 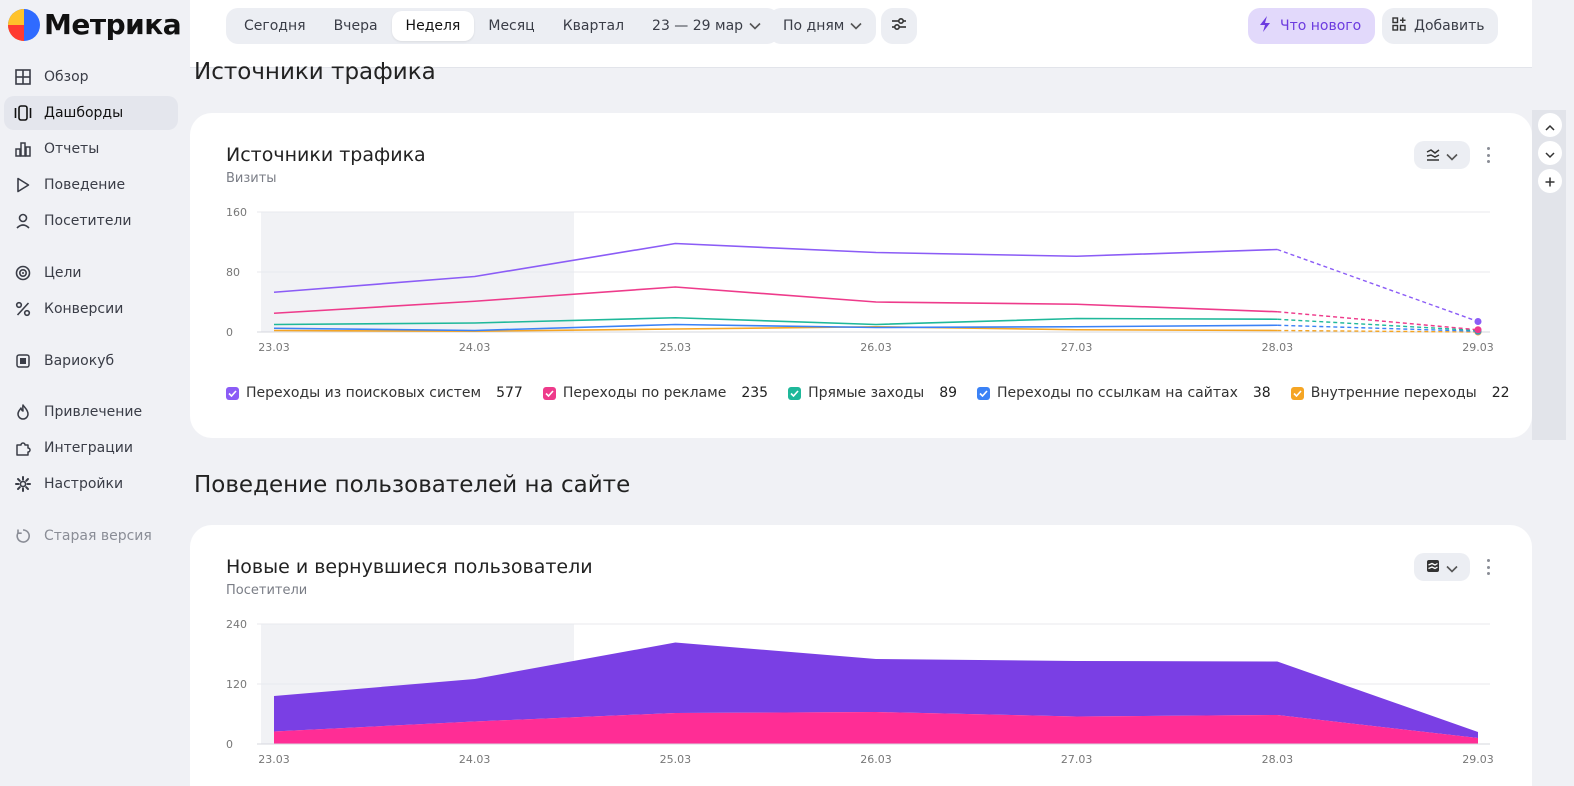 What do you see at coordinates (85, 185) in the screenshot?
I see `sidebar-item-label: Поведение` at bounding box center [85, 185].